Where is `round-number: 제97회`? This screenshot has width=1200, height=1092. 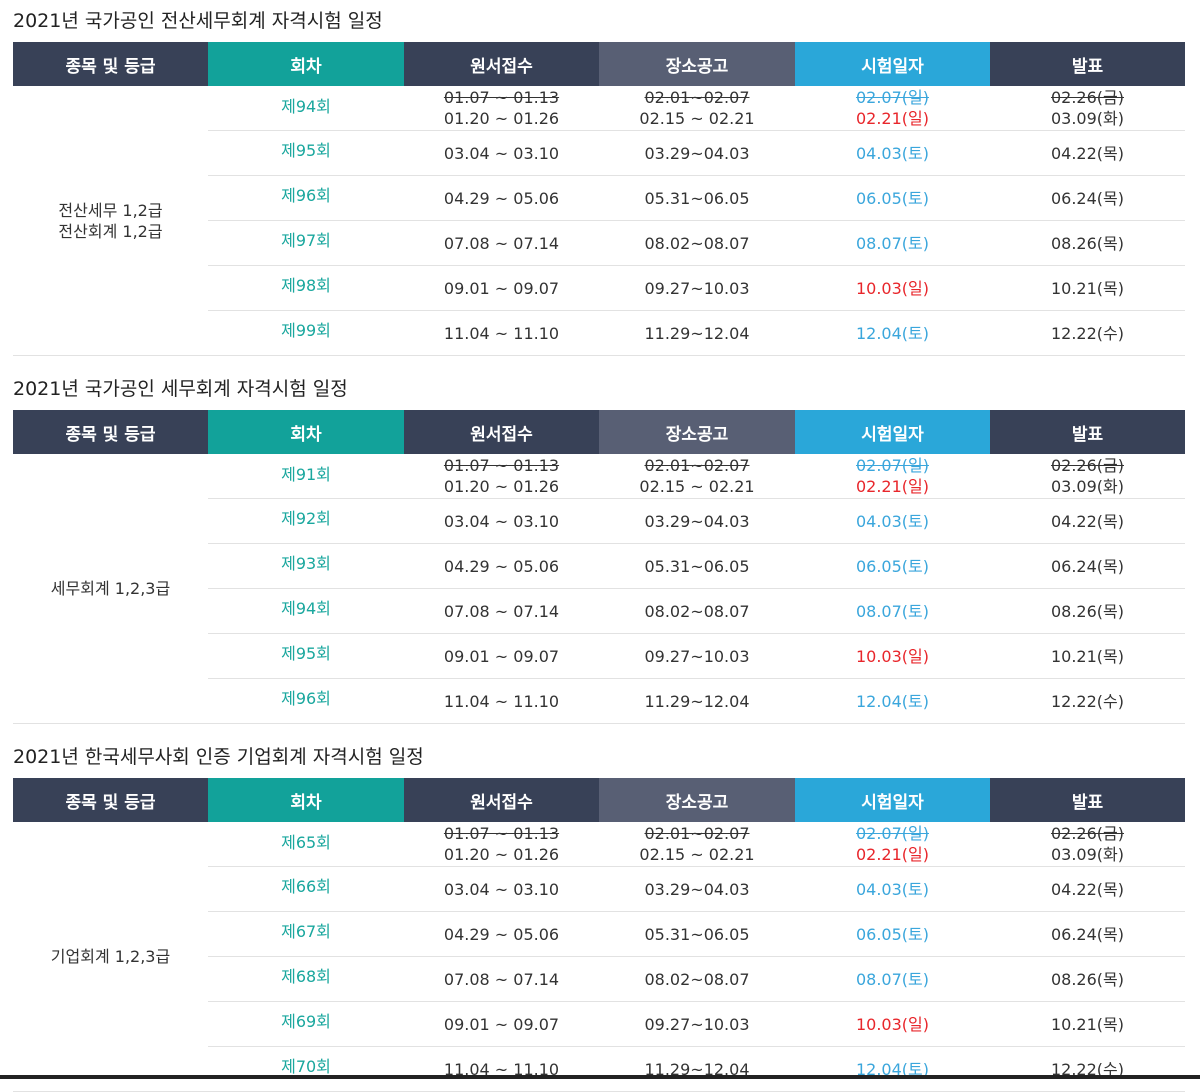 round-number: 제97회 is located at coordinates (306, 240).